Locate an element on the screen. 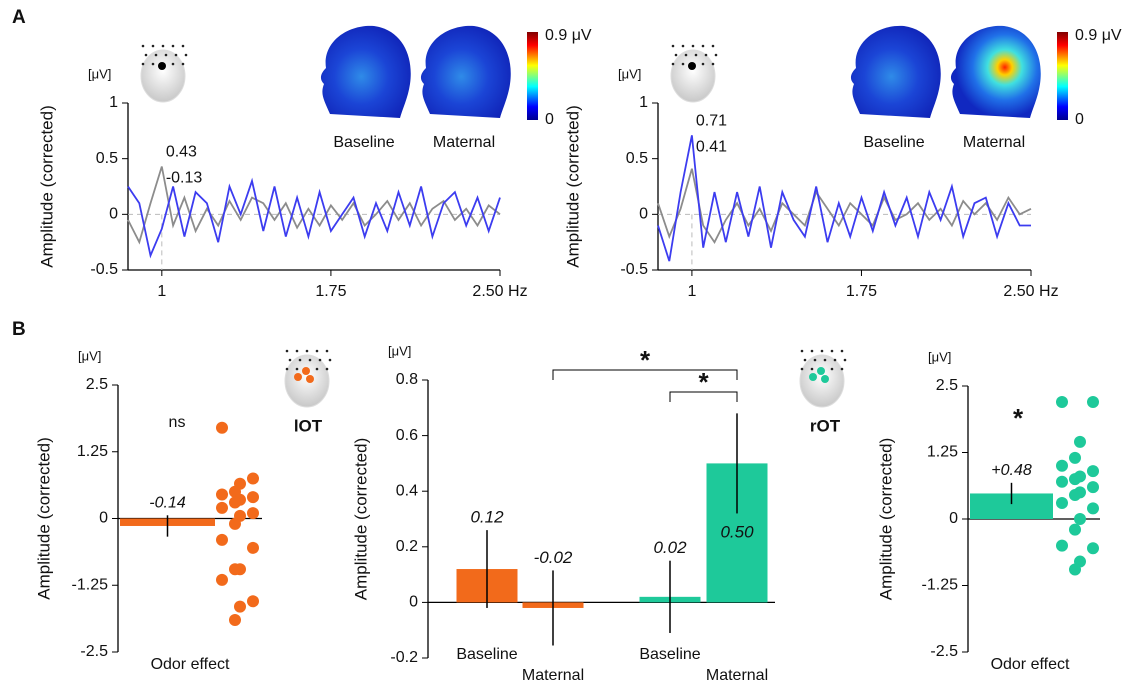 This screenshot has height=684, width=1136. colorbar is located at coordinates (532, 76).